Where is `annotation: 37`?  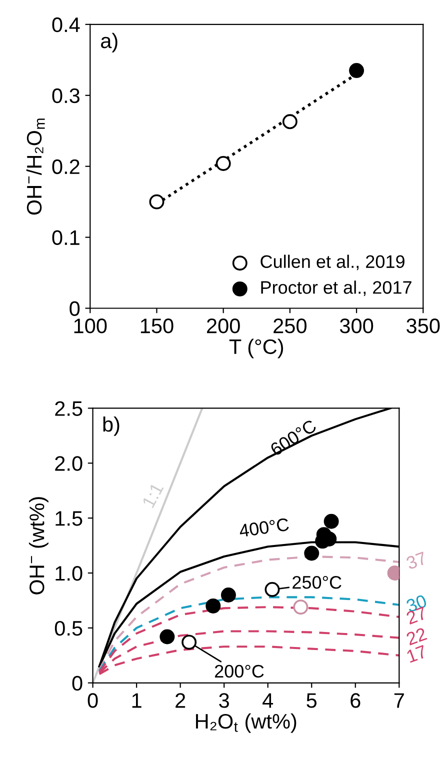
annotation: 37 is located at coordinates (417, 560).